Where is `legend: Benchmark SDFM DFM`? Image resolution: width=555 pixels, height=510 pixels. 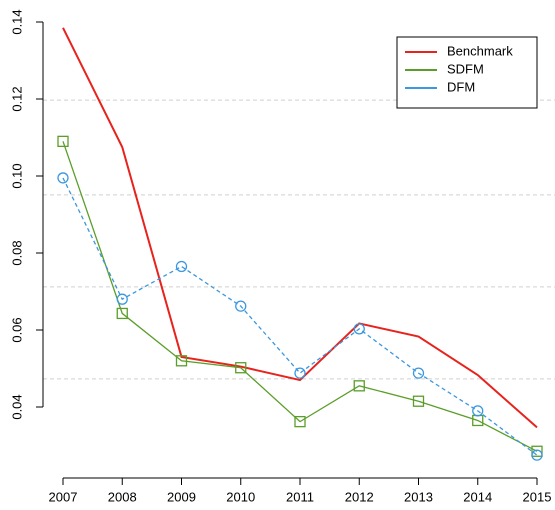 legend: Benchmark SDFM DFM is located at coordinates (467, 72).